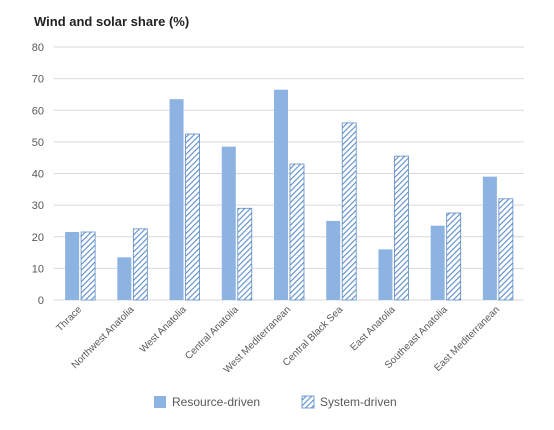  What do you see at coordinates (38, 269) in the screenshot?
I see `y-tick-label: 10` at bounding box center [38, 269].